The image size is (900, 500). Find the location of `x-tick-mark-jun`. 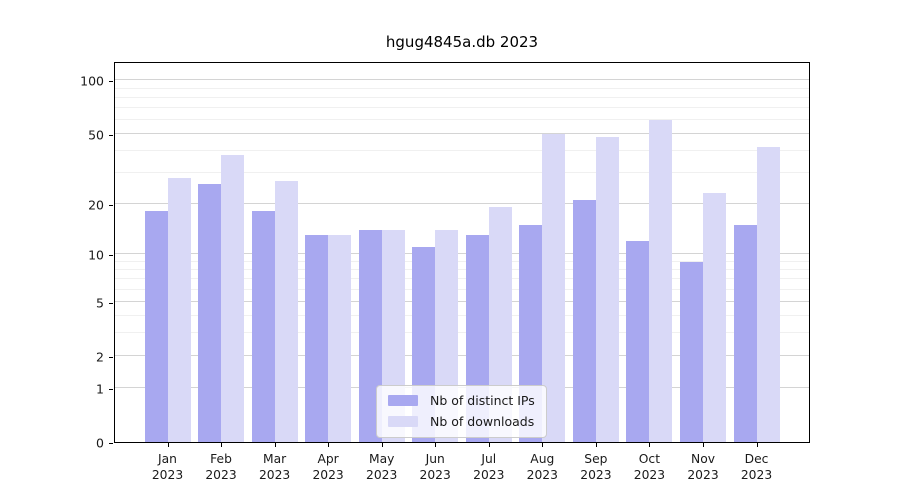

x-tick-mark-jun is located at coordinates (436, 445).